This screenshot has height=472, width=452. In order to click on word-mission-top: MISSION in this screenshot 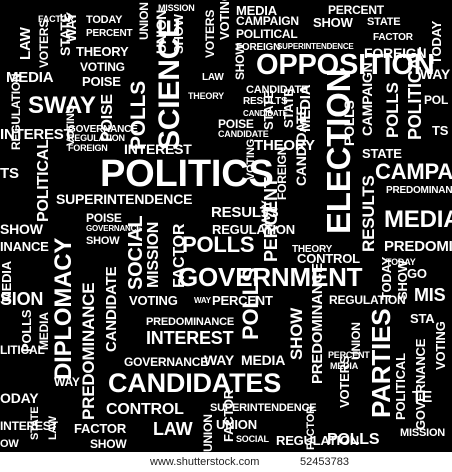, I will do `click(176, 8)`.